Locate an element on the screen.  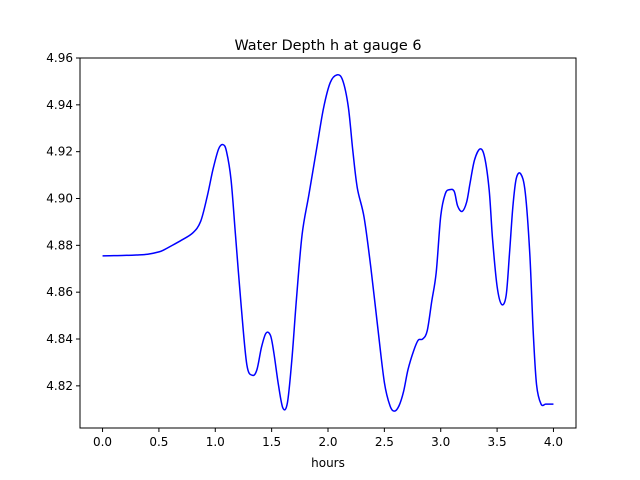
y-tick-label: 4.94 is located at coordinates (59, 105).